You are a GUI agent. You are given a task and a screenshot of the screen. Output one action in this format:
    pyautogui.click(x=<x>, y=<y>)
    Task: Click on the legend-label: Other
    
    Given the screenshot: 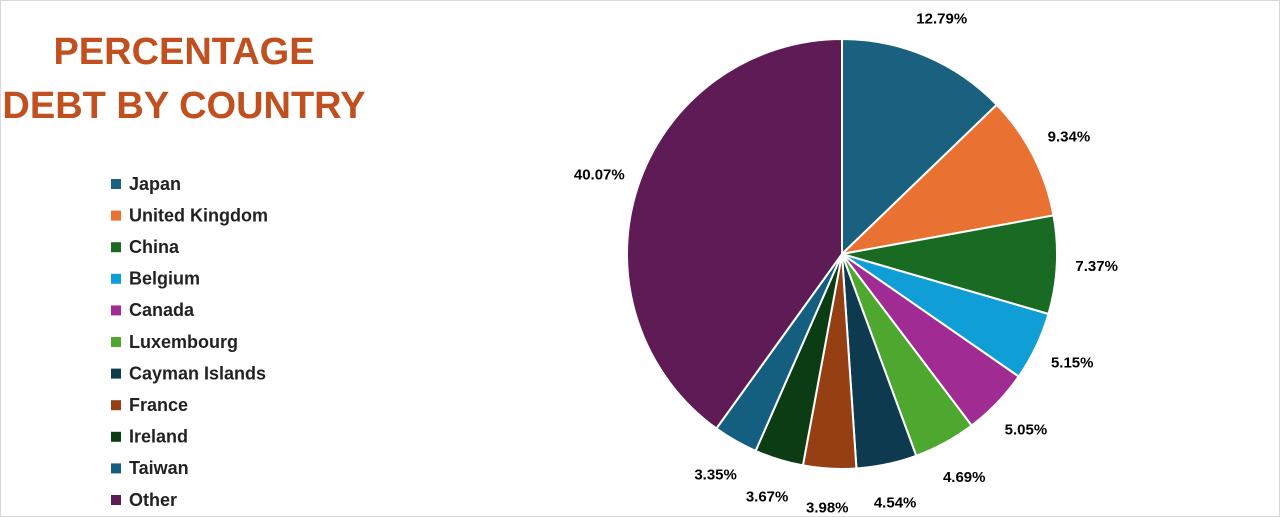 What is the action you would take?
    pyautogui.click(x=153, y=500)
    